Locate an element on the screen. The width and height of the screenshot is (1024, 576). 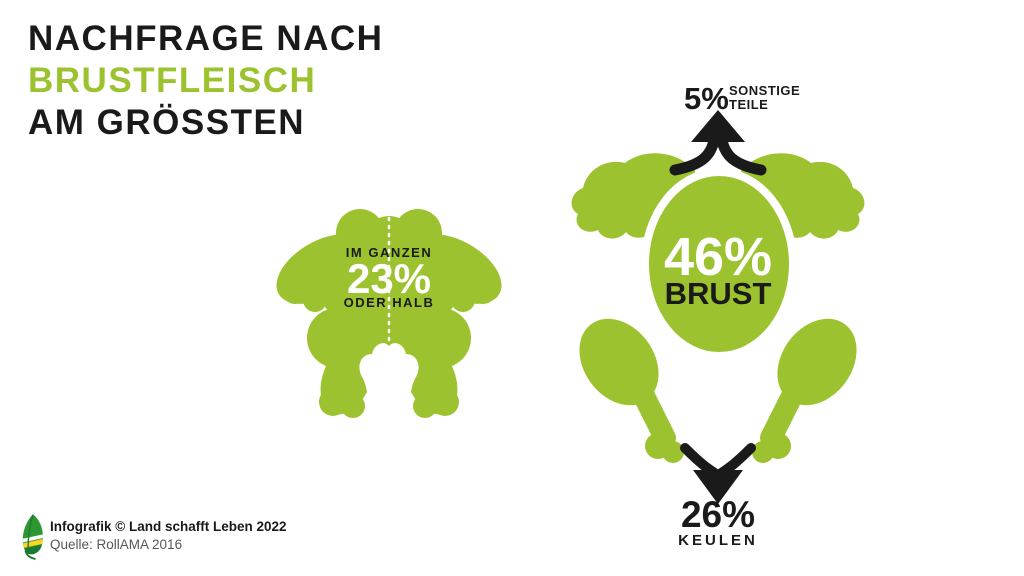
breast-oval is located at coordinates (719, 264).